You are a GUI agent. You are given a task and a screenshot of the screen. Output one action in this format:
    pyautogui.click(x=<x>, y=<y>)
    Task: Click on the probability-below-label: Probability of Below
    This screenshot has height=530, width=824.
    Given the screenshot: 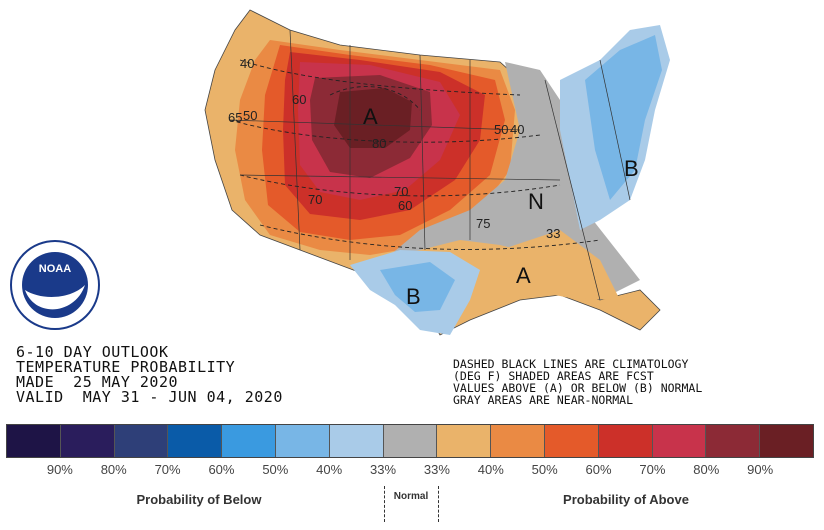 What is the action you would take?
    pyautogui.click(x=199, y=499)
    